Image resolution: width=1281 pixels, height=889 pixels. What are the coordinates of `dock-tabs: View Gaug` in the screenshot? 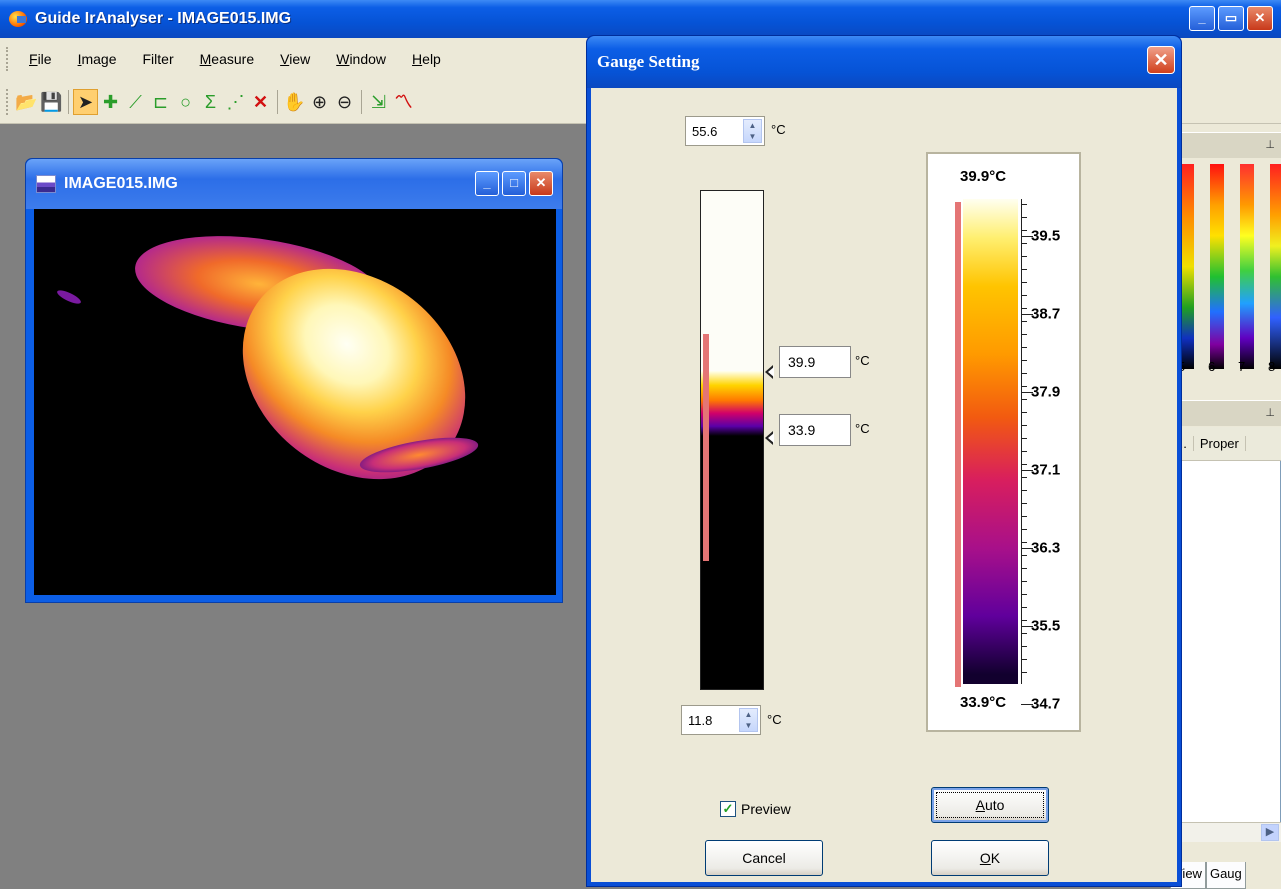 It's located at (1225, 875).